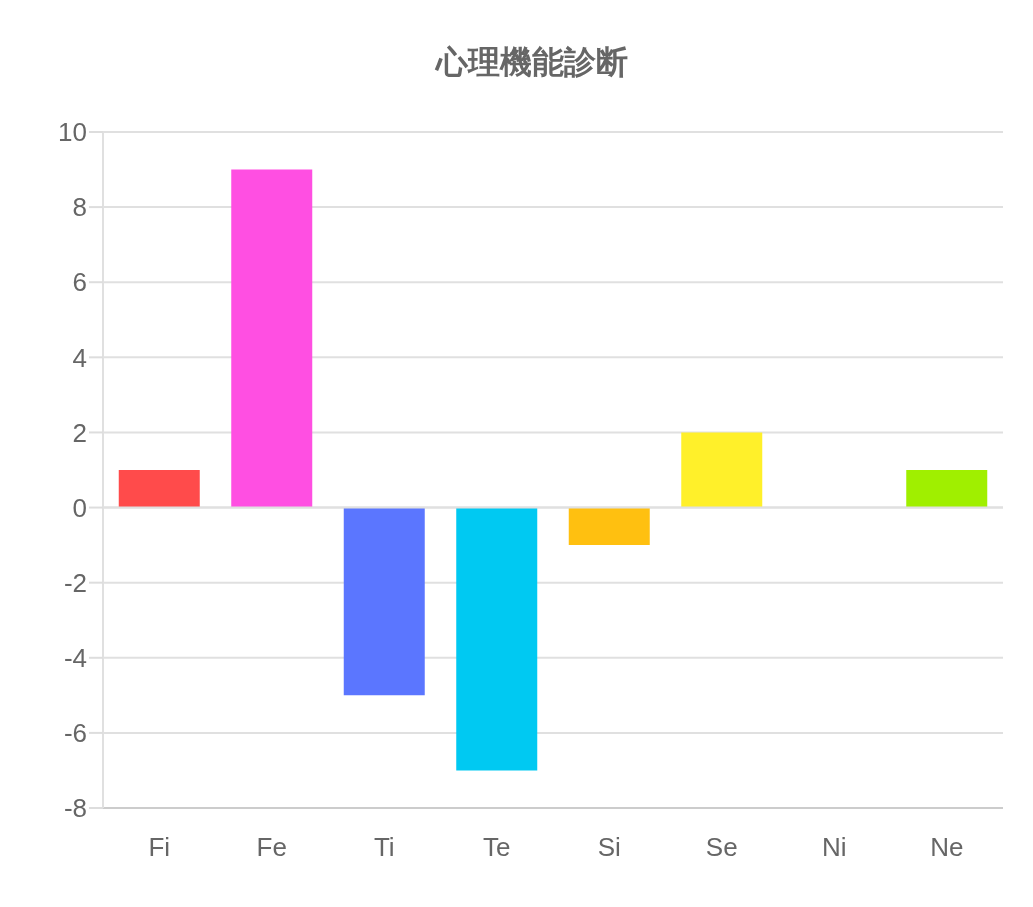 The image size is (1033, 907). What do you see at coordinates (497, 847) in the screenshot?
I see `x-tick-label: Te` at bounding box center [497, 847].